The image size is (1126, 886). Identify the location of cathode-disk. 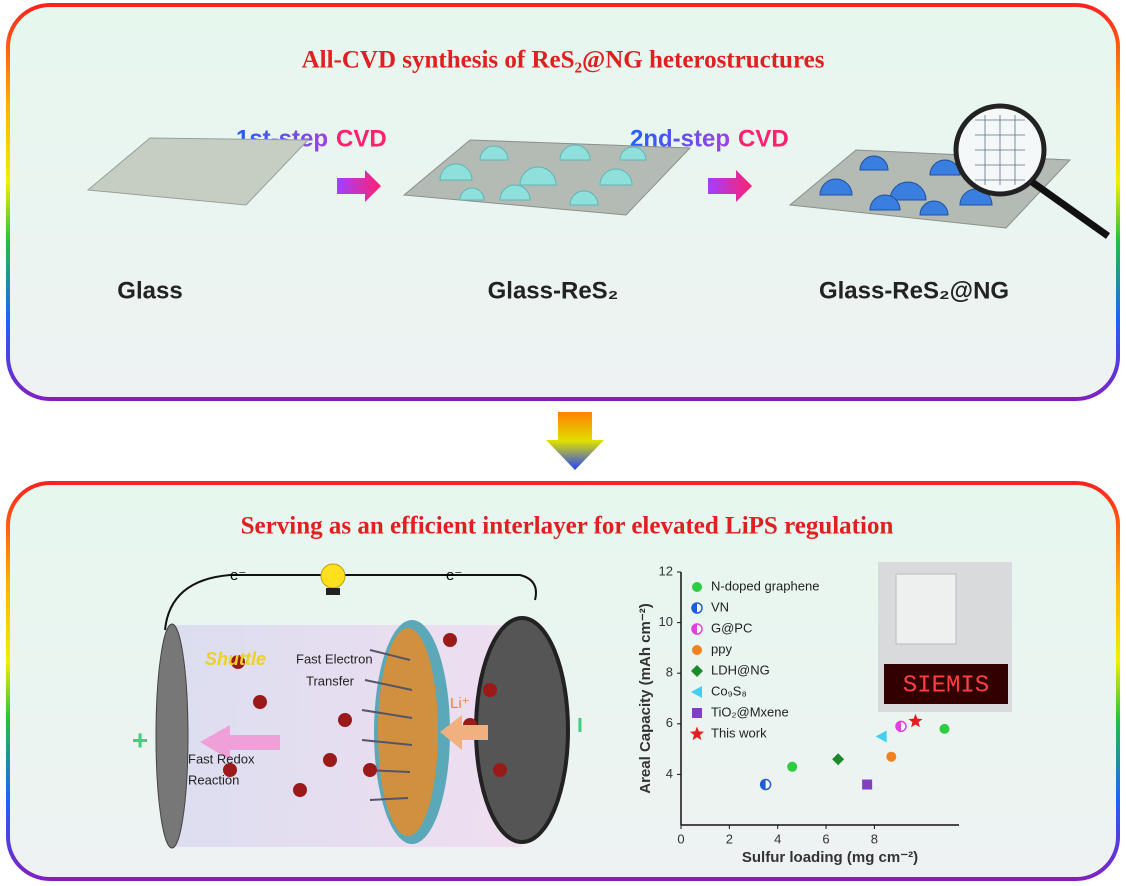
(172, 736).